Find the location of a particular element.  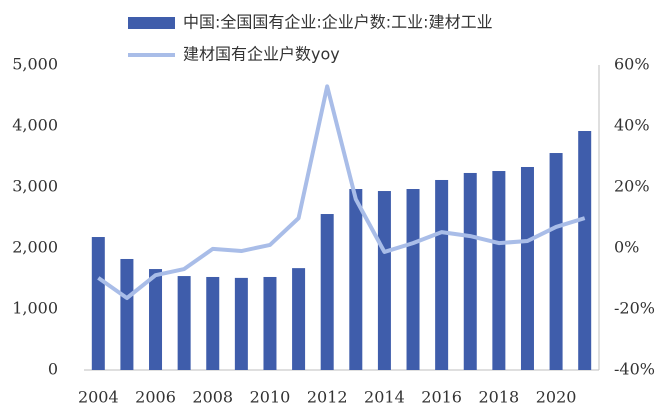

y-tick-label: 0 is located at coordinates (53, 369).